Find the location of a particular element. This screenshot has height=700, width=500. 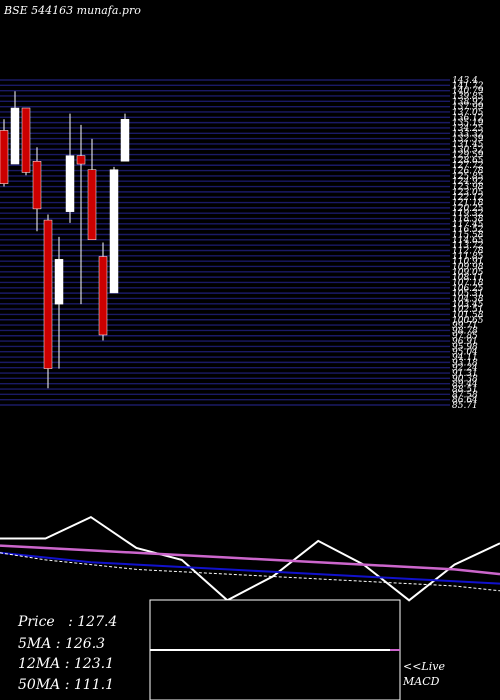

stat-price: Price : 127.4 is located at coordinates (68, 622).